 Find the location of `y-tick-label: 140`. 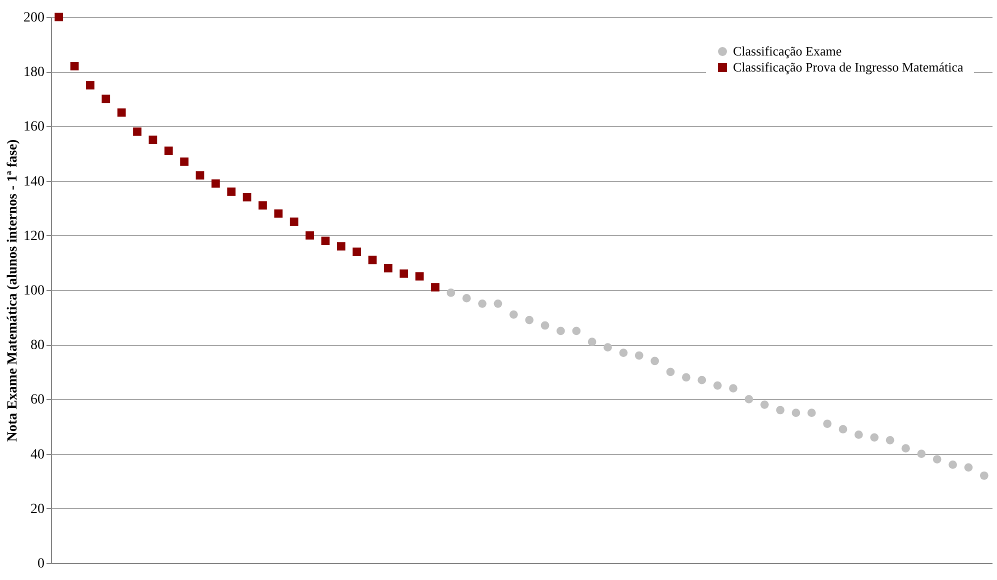

y-tick-label: 140 is located at coordinates (34, 182).